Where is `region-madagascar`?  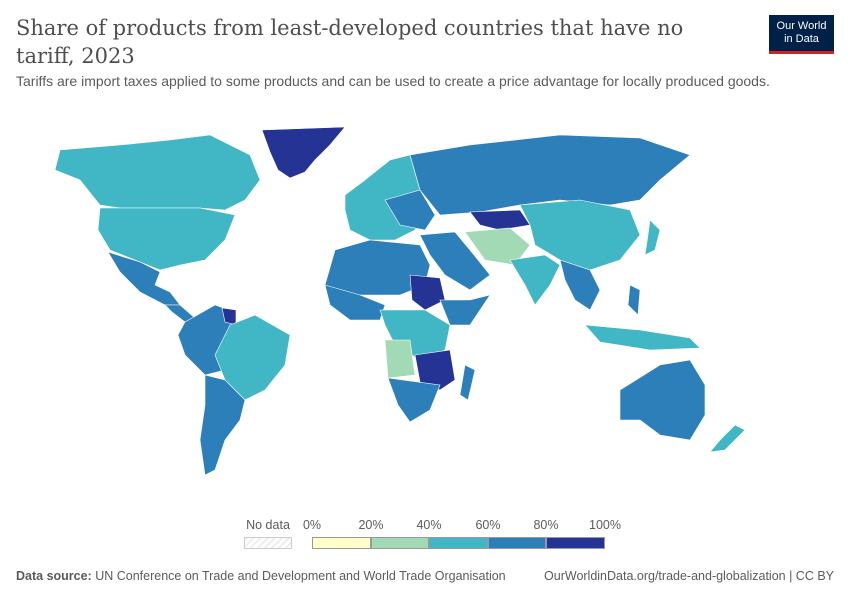
region-madagascar is located at coordinates (467, 382).